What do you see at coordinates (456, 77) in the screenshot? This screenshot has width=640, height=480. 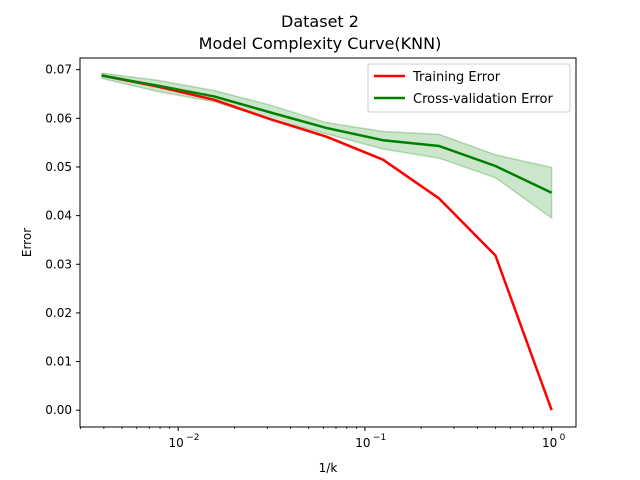 I see `legend-label-training: Training Error` at bounding box center [456, 77].